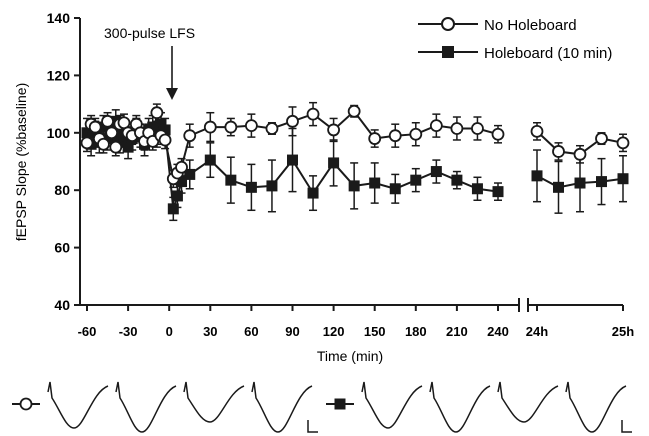 The height and width of the screenshot is (436, 649). I want to click on legend: No Holeboard Holeboard (10 min), so click(515, 39).